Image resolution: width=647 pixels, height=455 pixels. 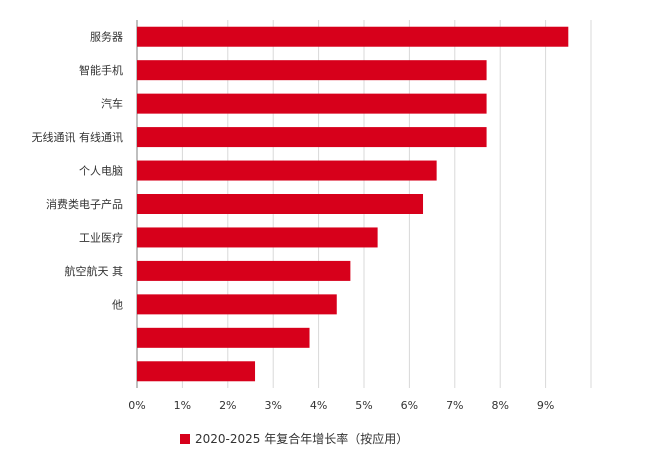 I want to click on x-tick-label: 6%, so click(x=409, y=405).